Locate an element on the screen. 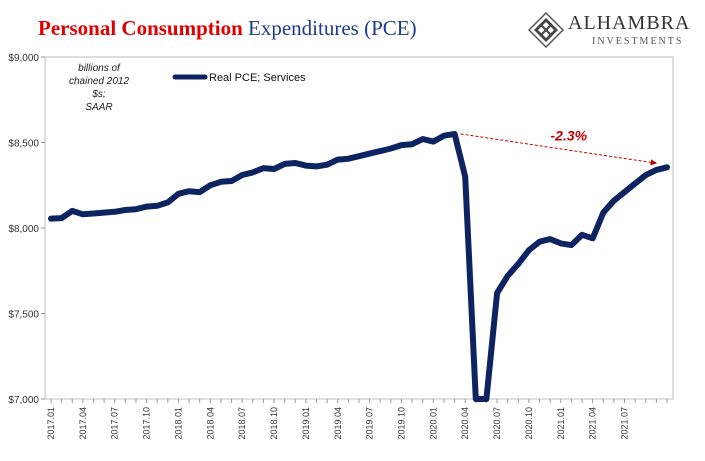  legend-label: Real PCE; Services is located at coordinates (257, 78).